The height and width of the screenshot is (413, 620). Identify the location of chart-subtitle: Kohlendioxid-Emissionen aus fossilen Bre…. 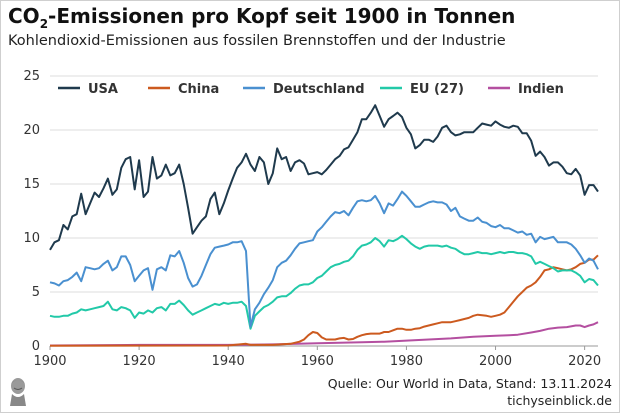
(257, 41).